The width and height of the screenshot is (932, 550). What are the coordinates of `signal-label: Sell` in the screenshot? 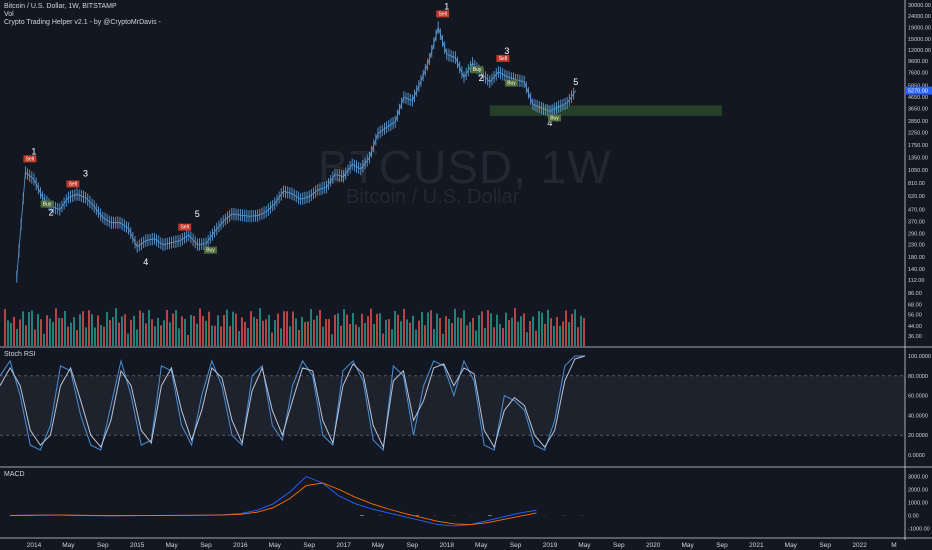 It's located at (185, 228).